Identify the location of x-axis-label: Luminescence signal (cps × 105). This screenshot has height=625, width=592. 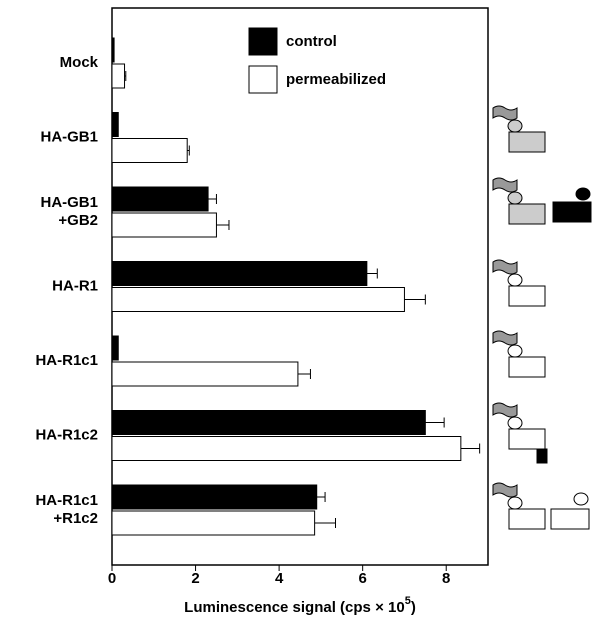
(300, 605).